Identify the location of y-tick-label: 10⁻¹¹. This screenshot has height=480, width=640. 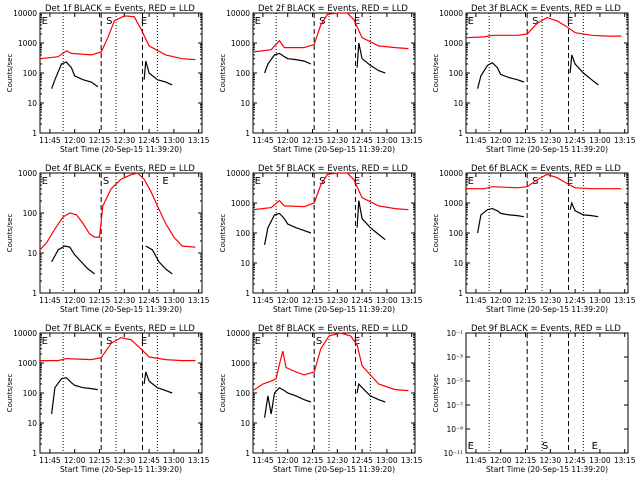
(453, 453).